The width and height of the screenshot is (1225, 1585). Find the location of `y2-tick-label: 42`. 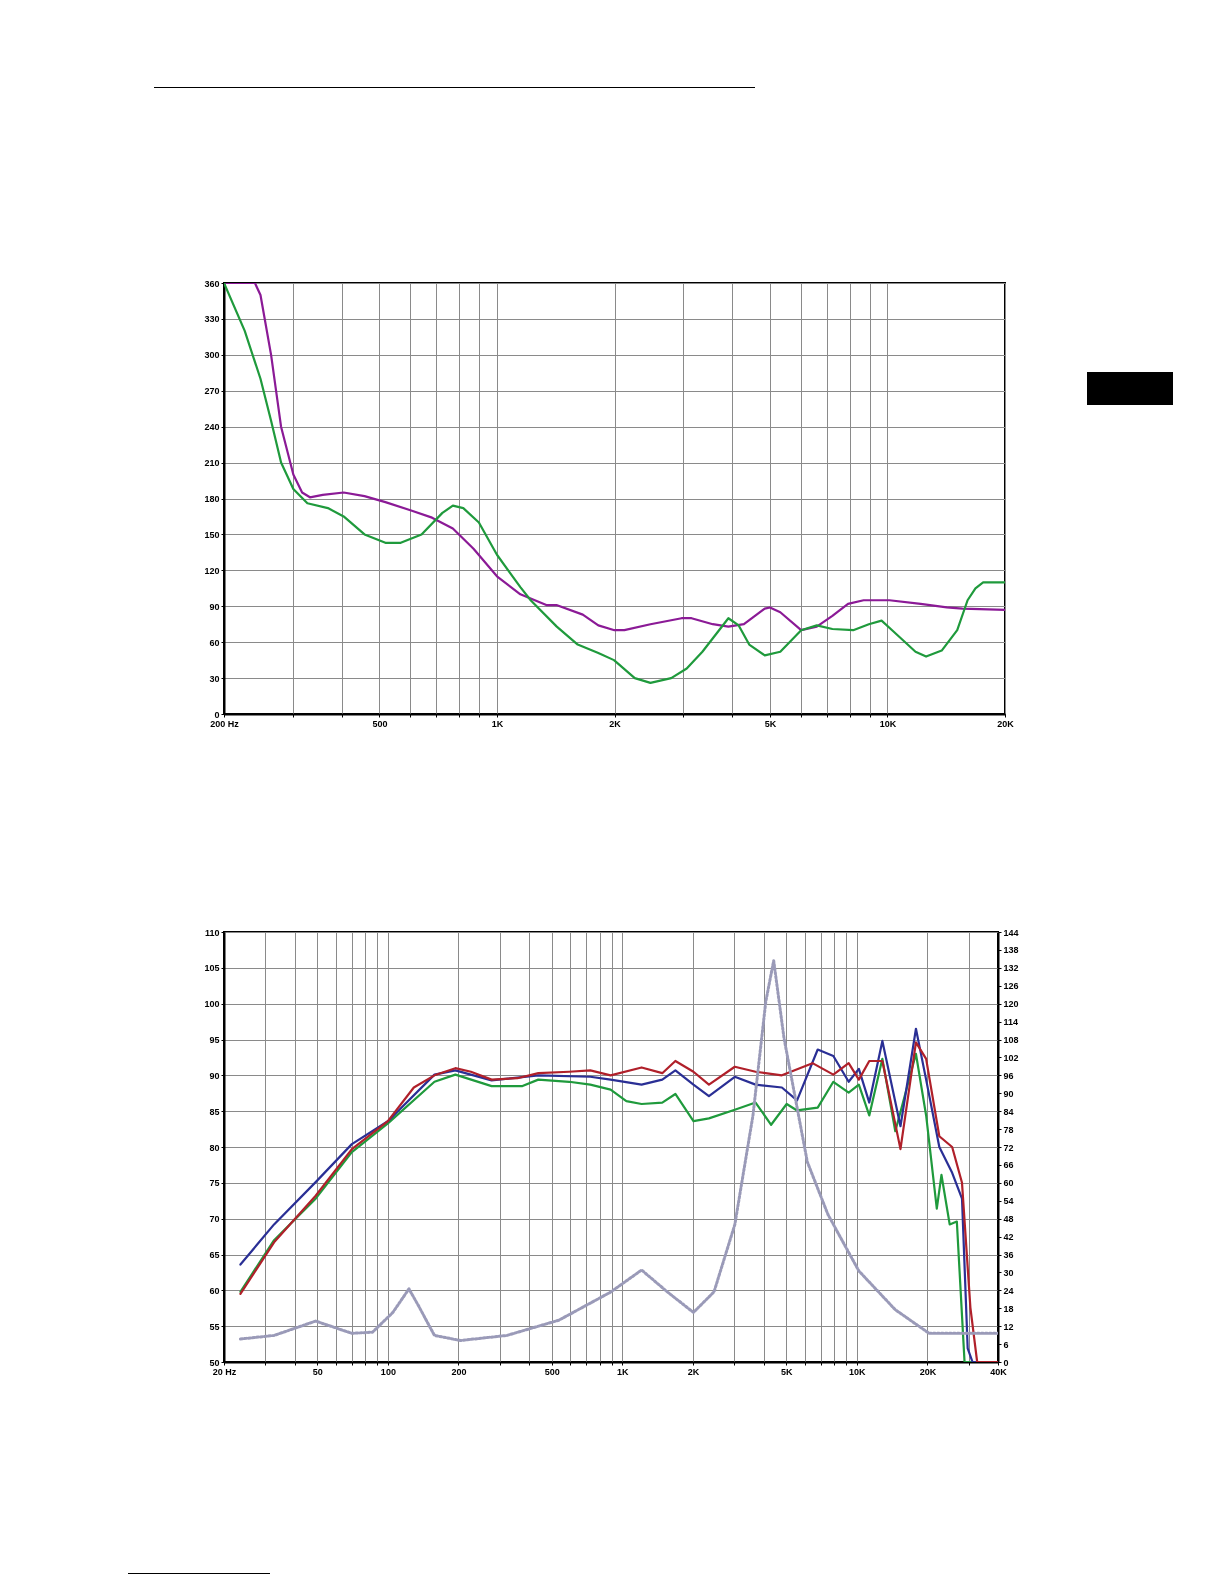

y2-tick-label: 42 is located at coordinates (1008, 1237).